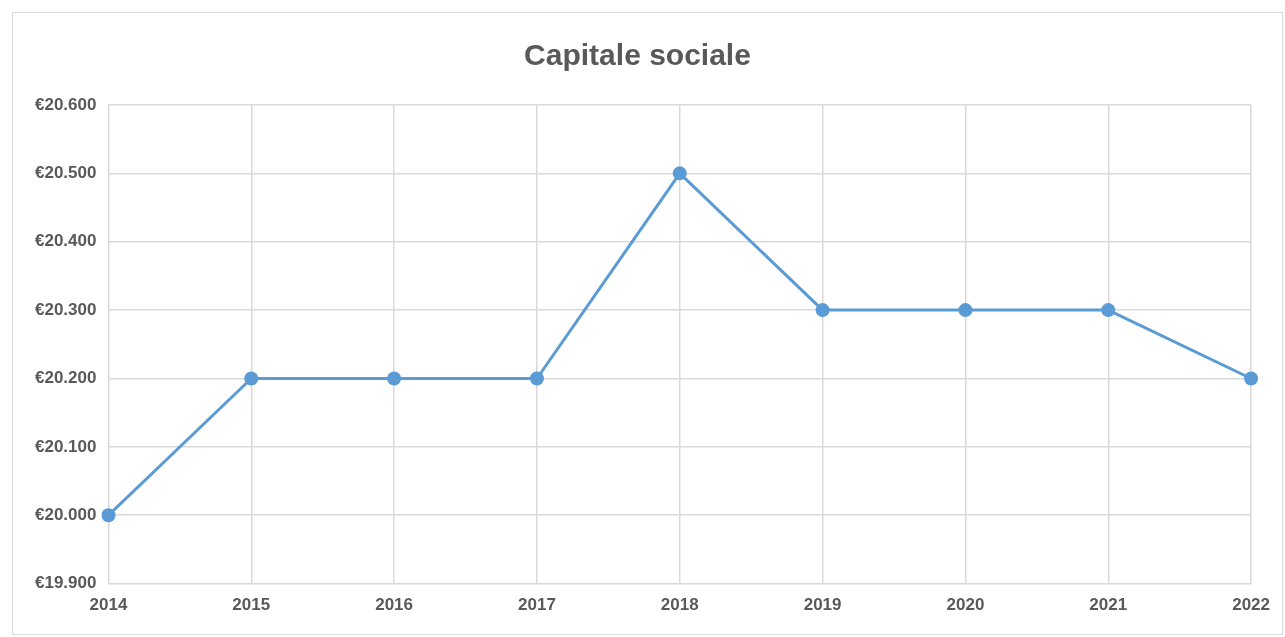 This screenshot has height=637, width=1285. Describe the element at coordinates (1108, 605) in the screenshot. I see `x-tick-label: 2021` at that location.